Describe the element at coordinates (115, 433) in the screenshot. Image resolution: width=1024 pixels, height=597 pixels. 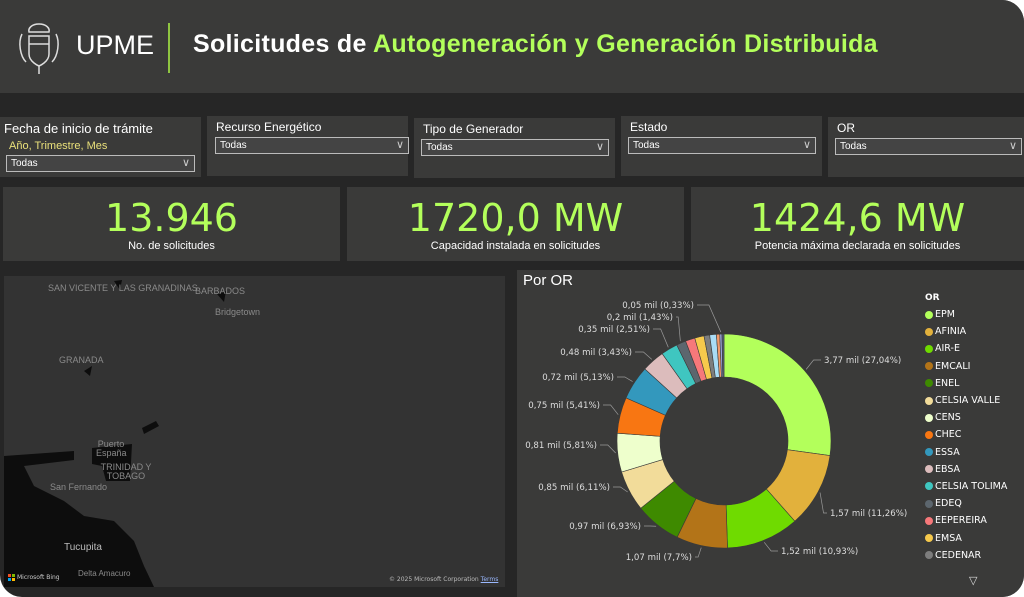
I see `map-land` at that location.